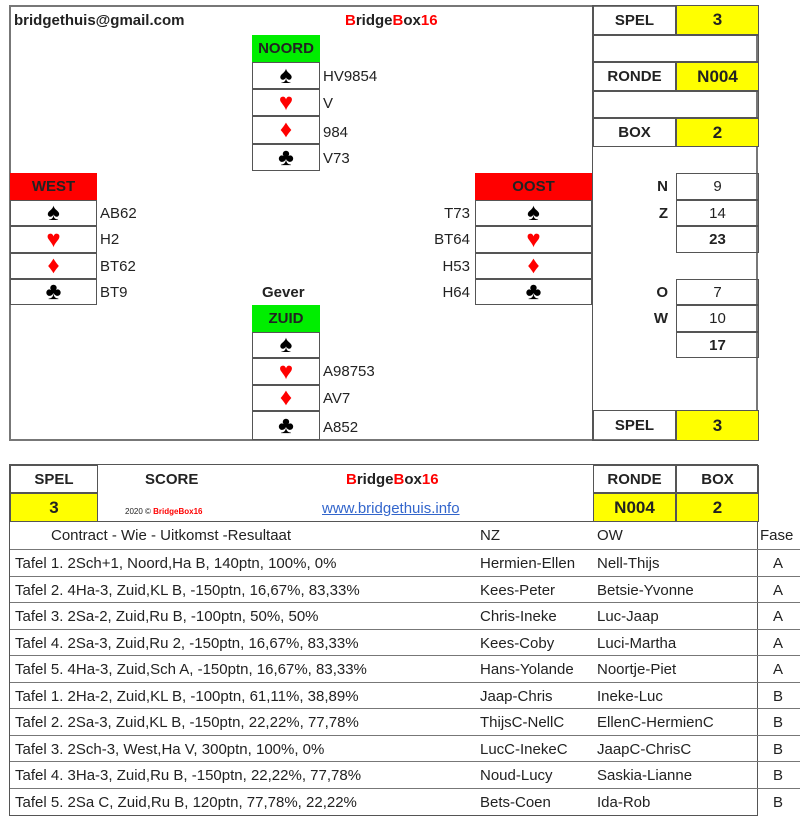 This screenshot has width=800, height=820. Describe the element at coordinates (99, 20) in the screenshot. I see `email: bridgethuis@gmail.com` at that location.